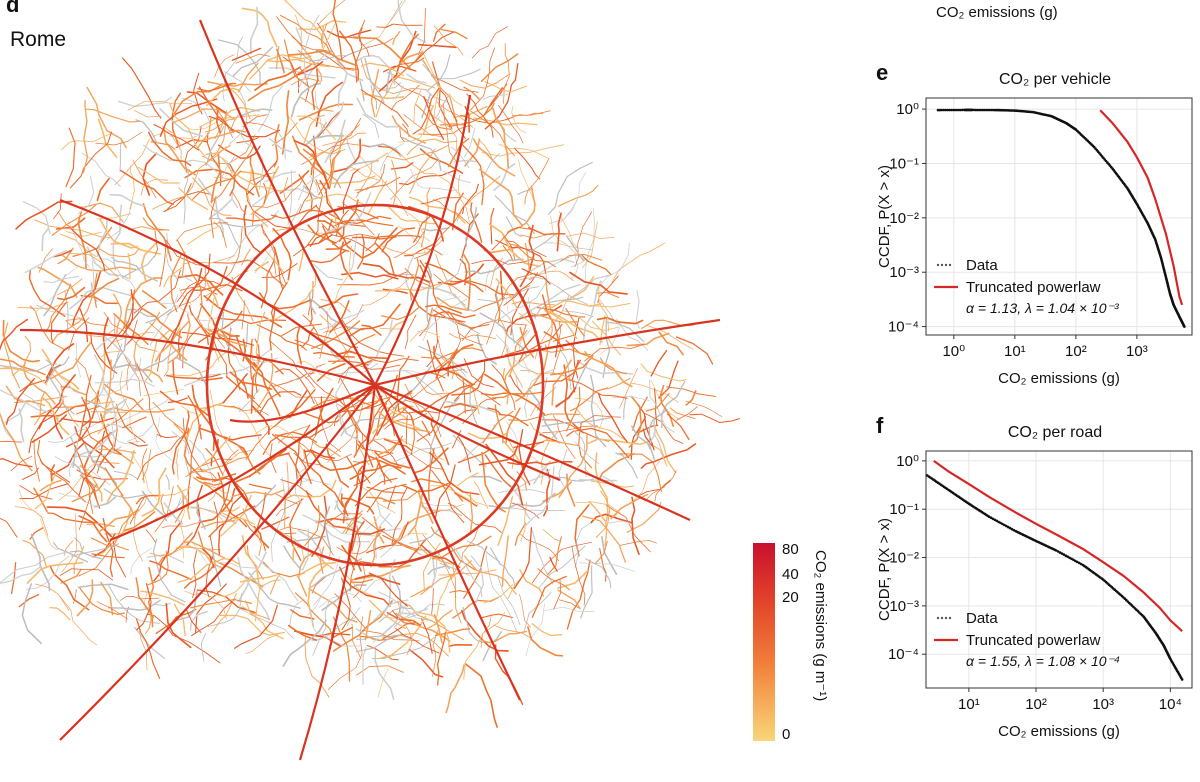 The image size is (1200, 782). What do you see at coordinates (997, 12) in the screenshot?
I see `cropped-axis-label: CO₂ emissions (g)` at bounding box center [997, 12].